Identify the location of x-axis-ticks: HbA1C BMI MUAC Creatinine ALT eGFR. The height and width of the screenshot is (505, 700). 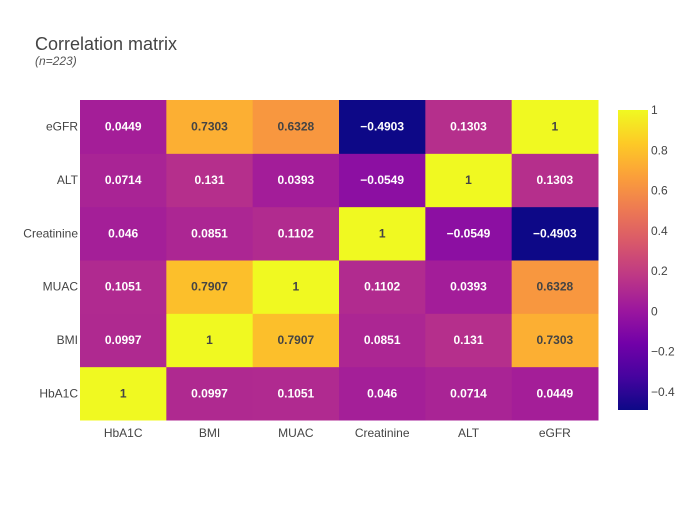
(337, 433).